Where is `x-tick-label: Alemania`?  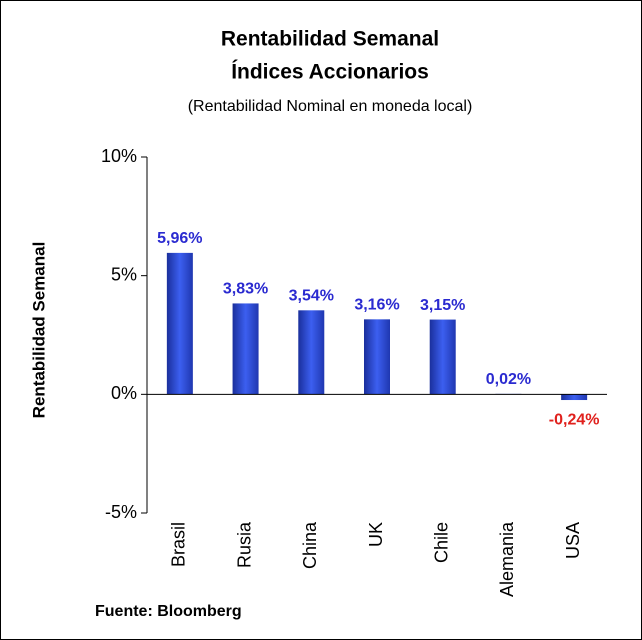 x-tick-label: Alemania is located at coordinates (507, 559).